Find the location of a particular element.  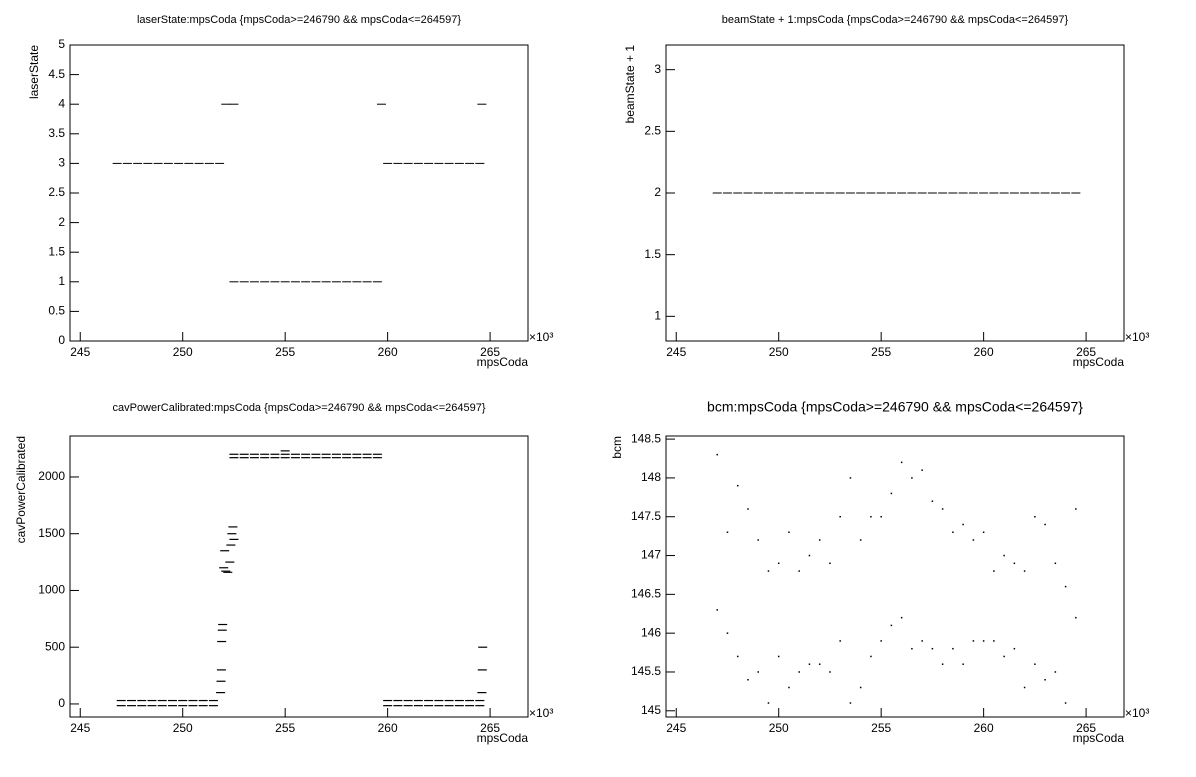

y-tick-label: 146 is located at coordinates (651, 632).